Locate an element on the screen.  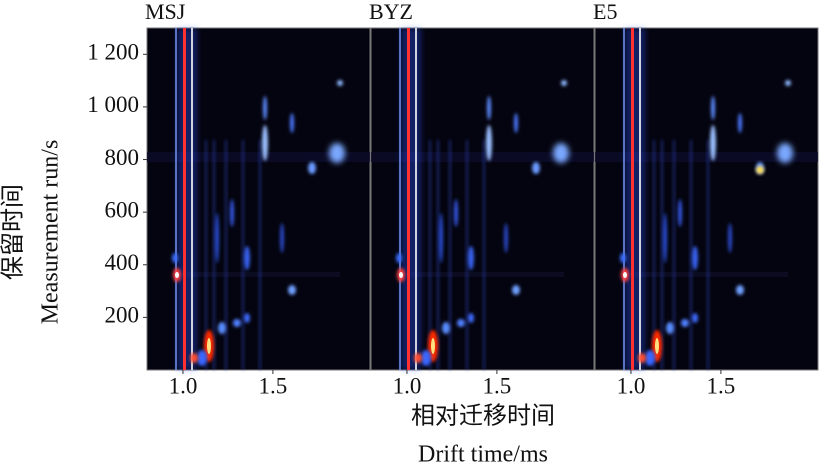
y-axis-label-cn: 保留时间 is located at coordinates (13, 232).